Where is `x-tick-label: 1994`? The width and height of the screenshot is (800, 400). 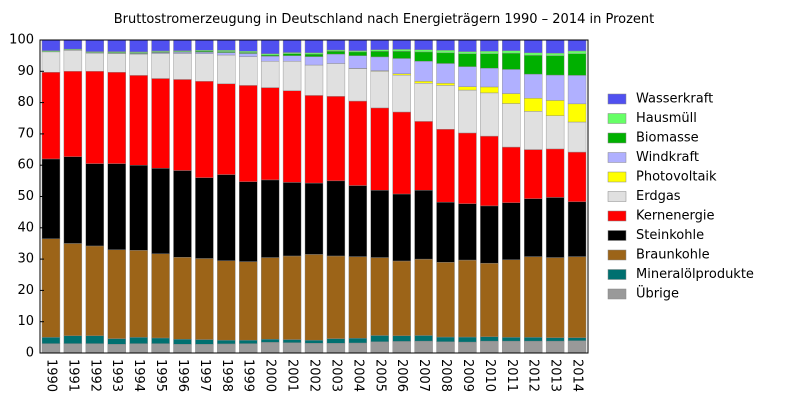
x-tick-label: 1994 is located at coordinates (138, 375).